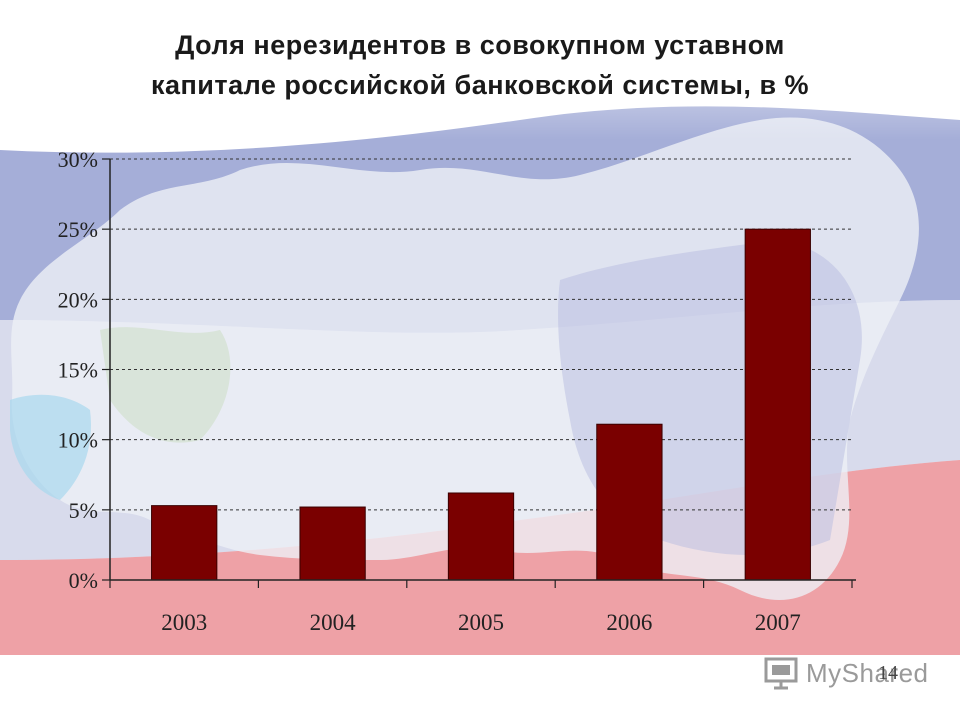 The width and height of the screenshot is (960, 720). I want to click on page-number: 14, so click(888, 673).